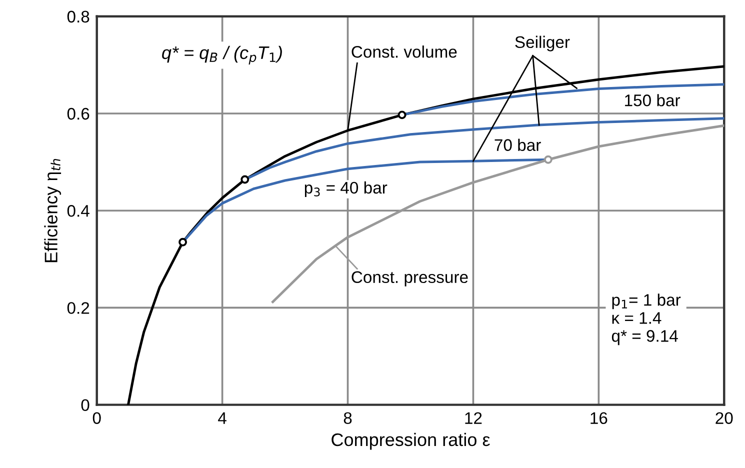 This screenshot has height=468, width=745. Describe the element at coordinates (85, 405) in the screenshot. I see `y-tick-label: 0` at that location.